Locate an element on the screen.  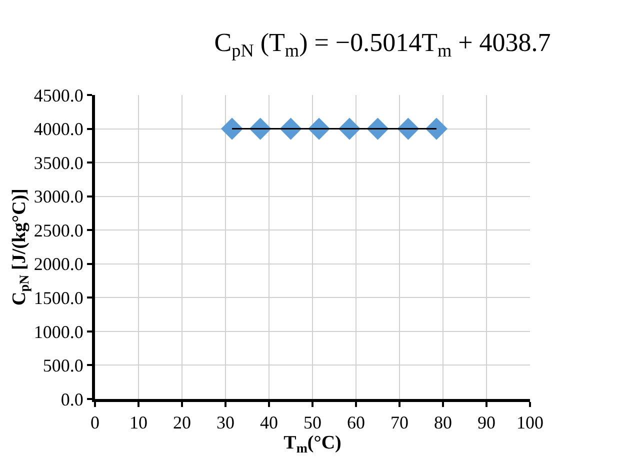
y-tick-label: 3000.0 is located at coordinates (59, 196).